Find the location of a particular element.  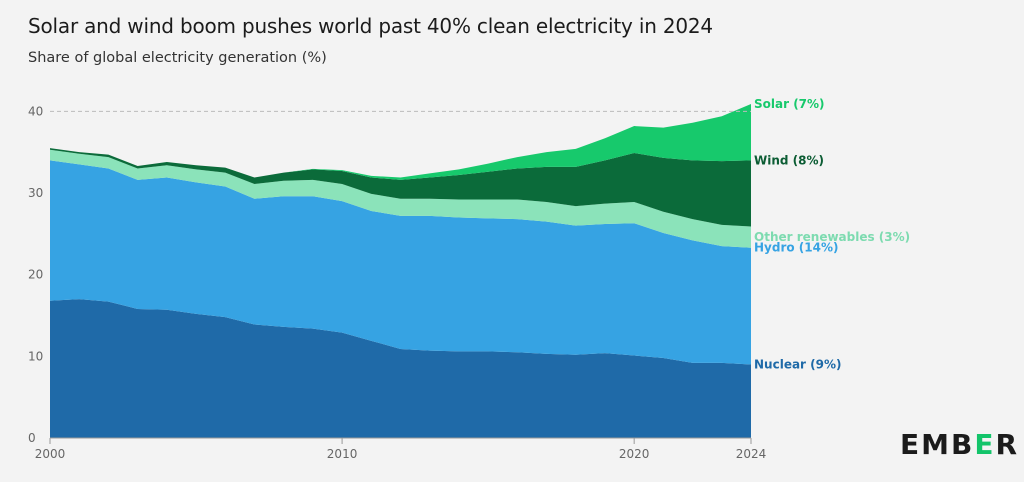

y-tick-label: 40 is located at coordinates (35, 111).